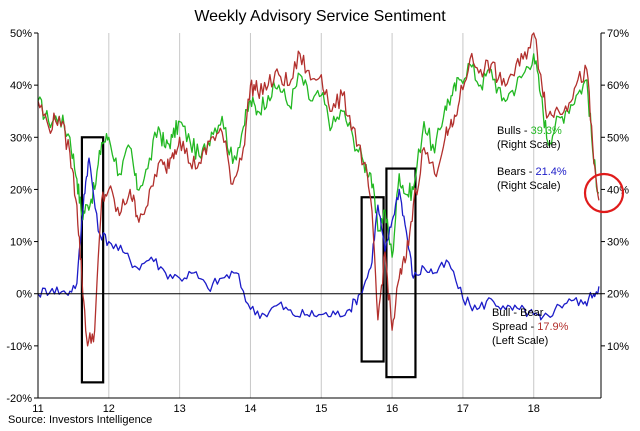  What do you see at coordinates (604, 193) in the screenshot?
I see `latest-bears-highlight-circle` at bounding box center [604, 193].